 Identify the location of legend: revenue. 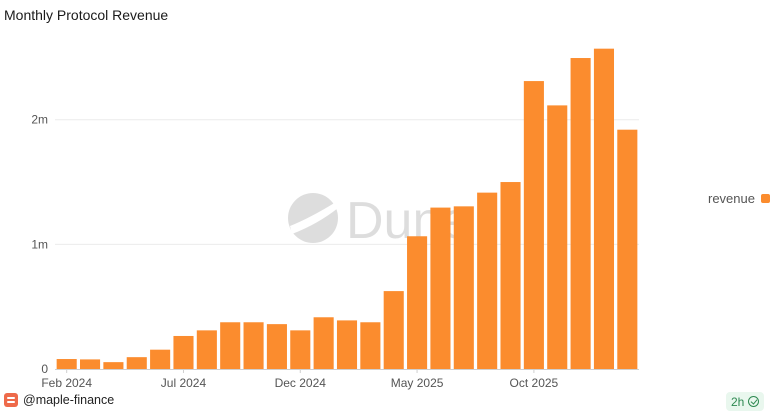
(739, 198).